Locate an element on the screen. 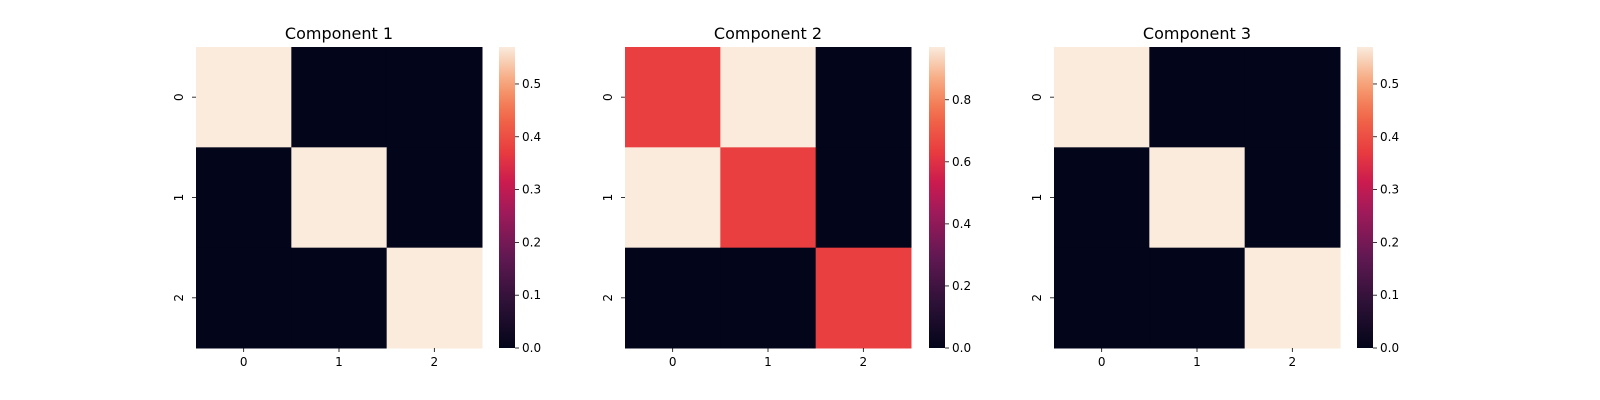 The height and width of the screenshot is (400, 1600). chart-title: Component 1 is located at coordinates (339, 33).